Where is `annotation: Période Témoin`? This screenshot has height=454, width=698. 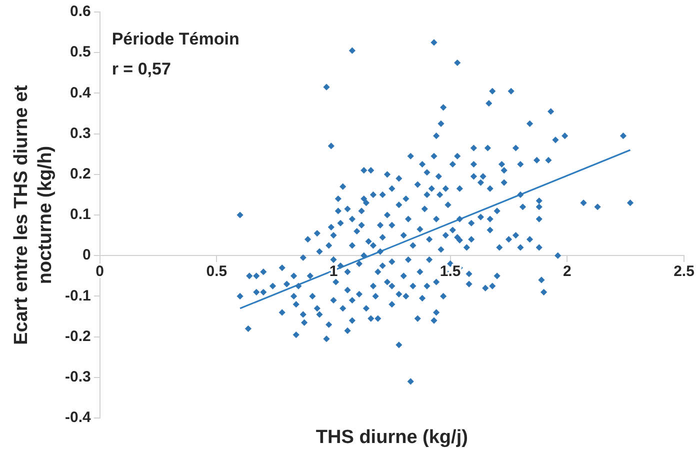
annotation: Période Témoin is located at coordinates (176, 39).